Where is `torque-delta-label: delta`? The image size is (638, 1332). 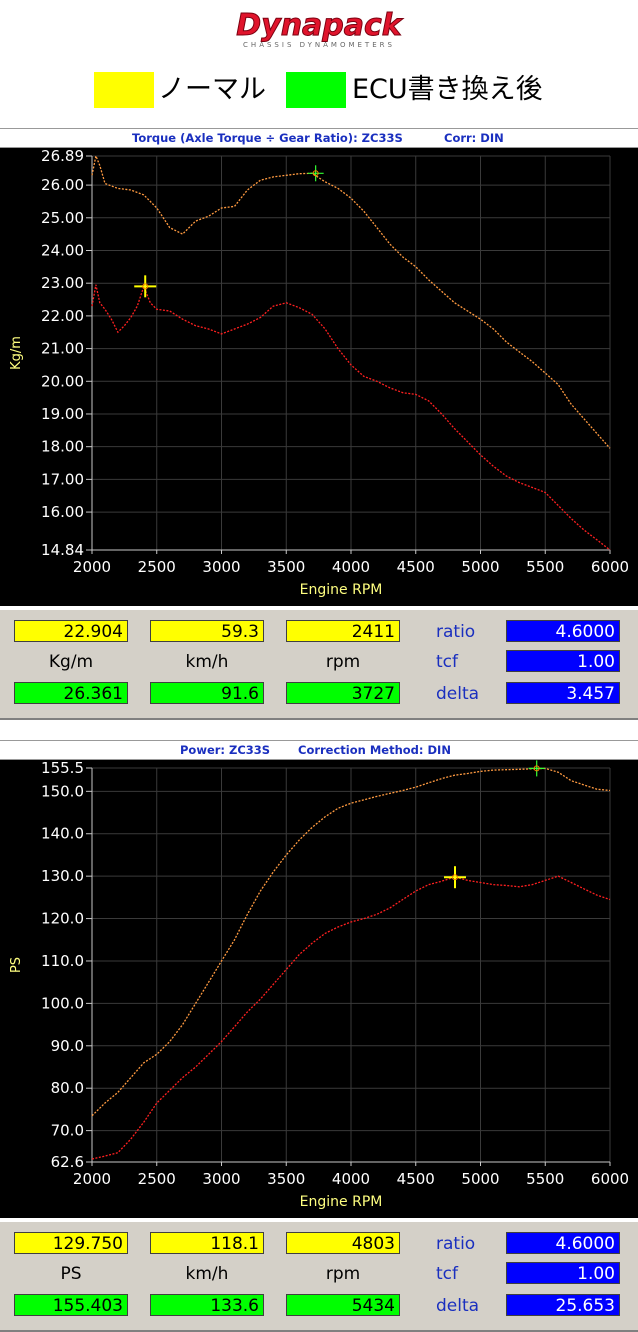 torque-delta-label: delta is located at coordinates (458, 694).